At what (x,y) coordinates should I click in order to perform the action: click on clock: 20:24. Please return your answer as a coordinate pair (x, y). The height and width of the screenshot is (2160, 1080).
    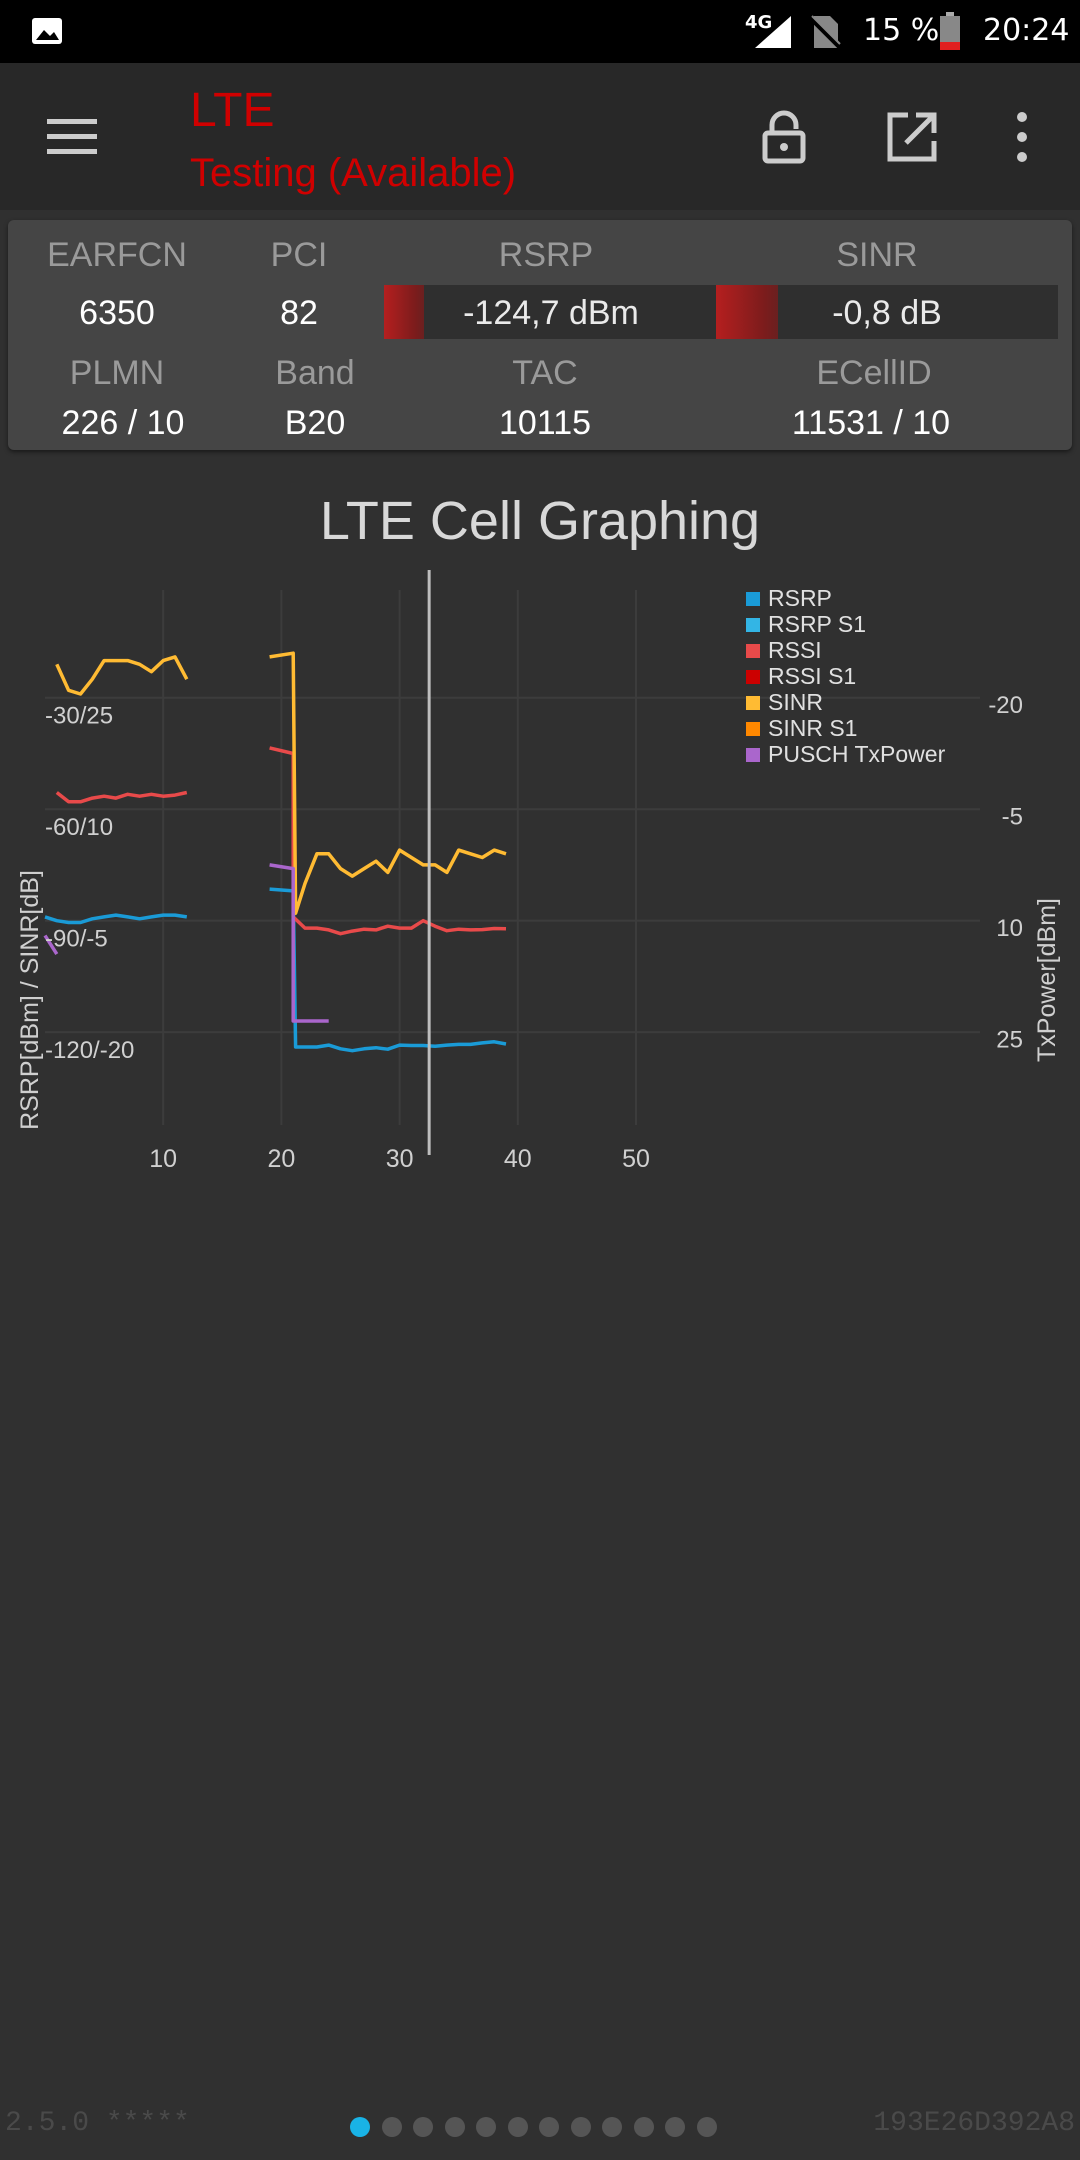
    Looking at the image, I should click on (1026, 30).